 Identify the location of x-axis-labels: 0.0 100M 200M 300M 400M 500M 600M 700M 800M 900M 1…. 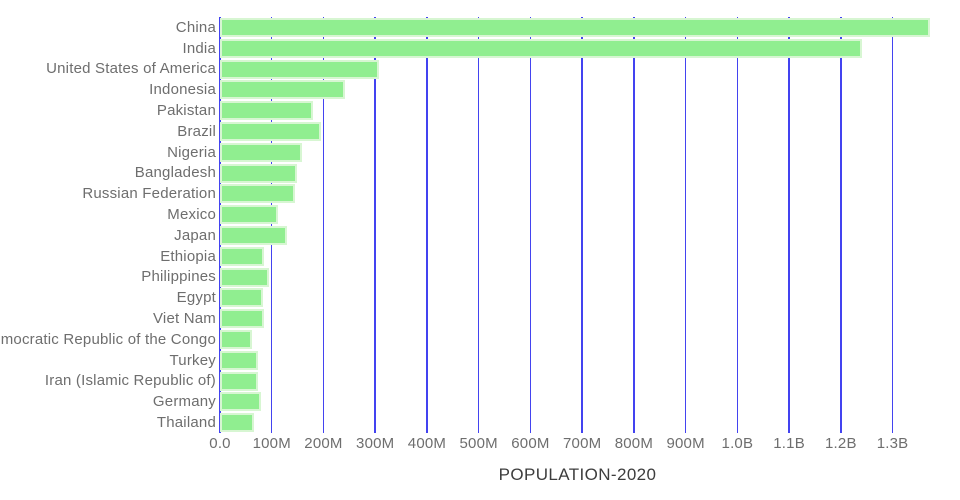
(572, 445).